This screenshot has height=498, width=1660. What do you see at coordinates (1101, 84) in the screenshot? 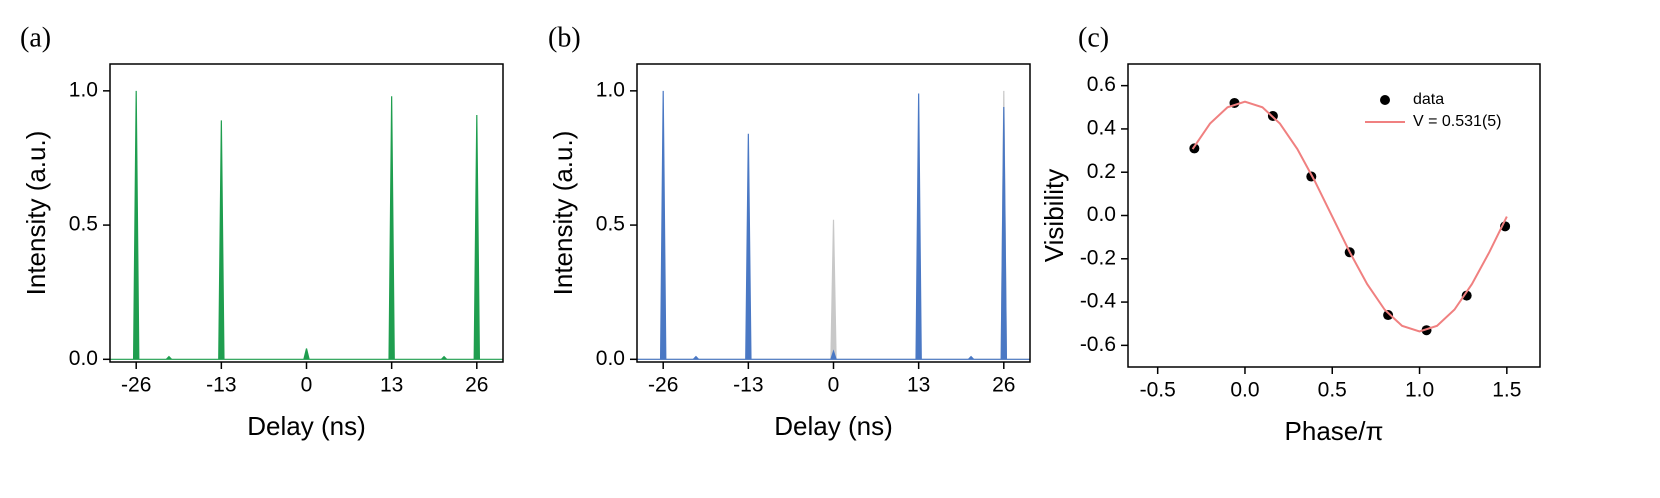
I see `y-tick-label: 0.6` at bounding box center [1101, 84].